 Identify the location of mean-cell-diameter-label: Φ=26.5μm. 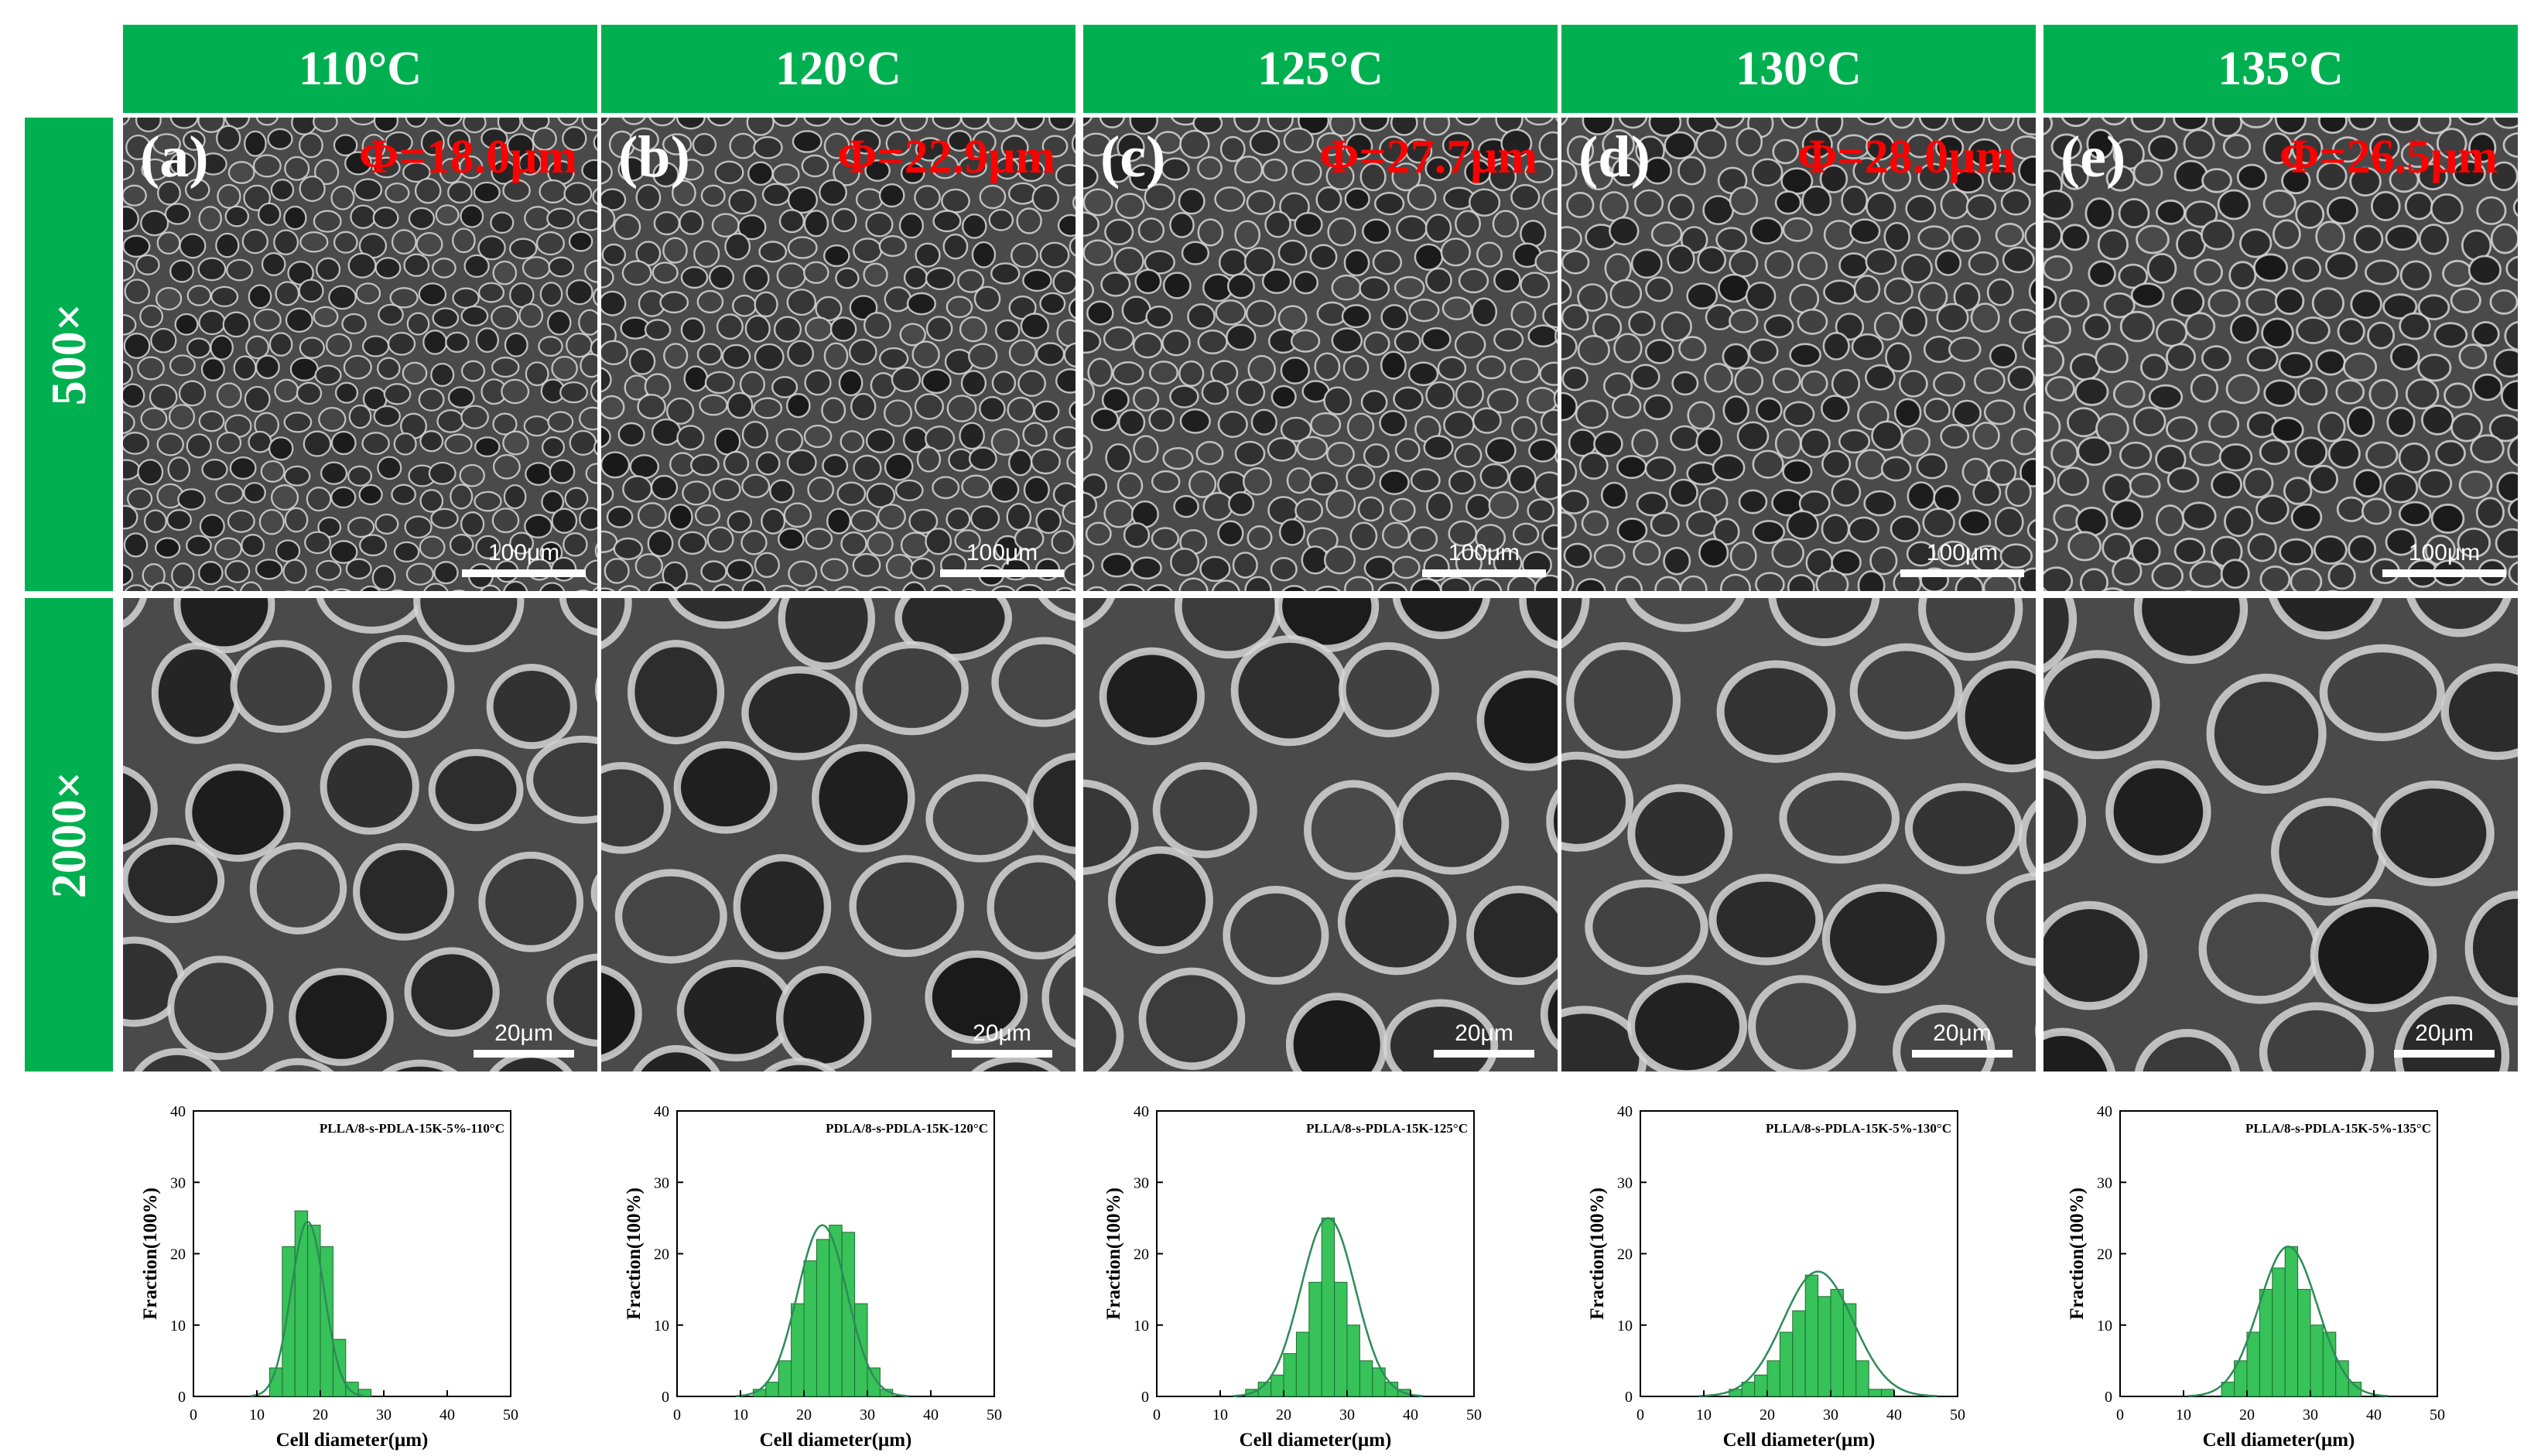
(2389, 157).